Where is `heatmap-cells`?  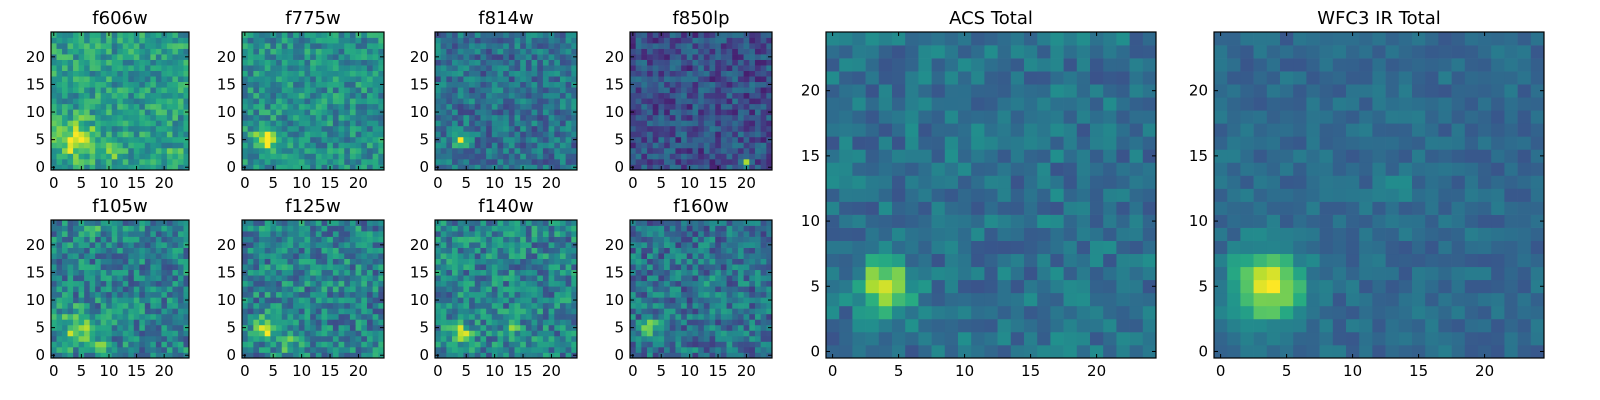 heatmap-cells is located at coordinates (506, 289).